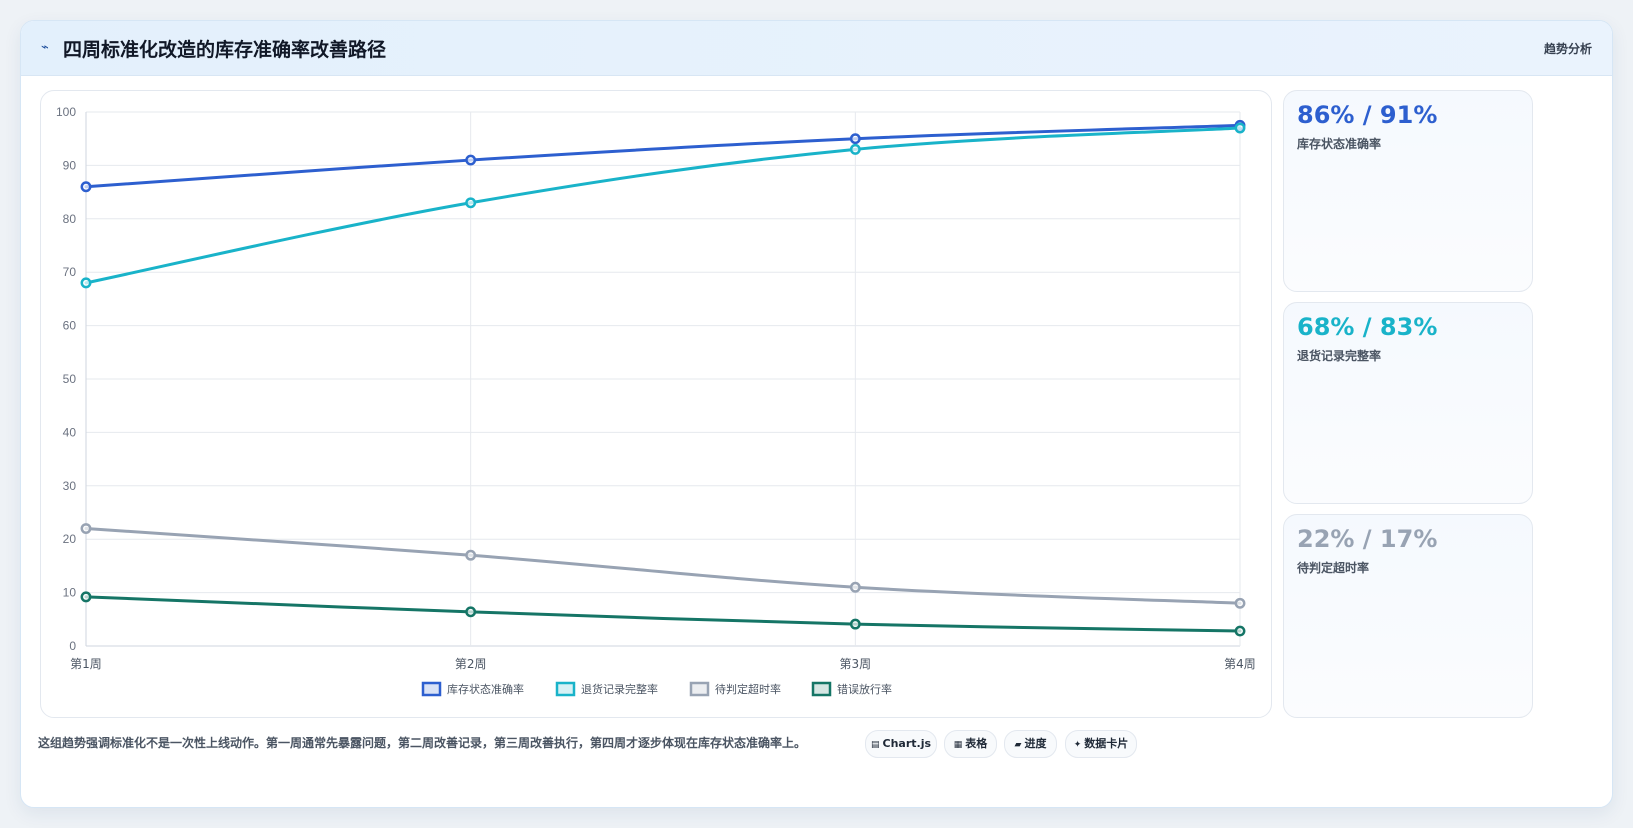 Image resolution: width=1633 pixels, height=828 pixels. Describe the element at coordinates (1408, 191) in the screenshot. I see `side-card-inventory-accuracy: 86% / 91% 库存状态准确率` at that location.